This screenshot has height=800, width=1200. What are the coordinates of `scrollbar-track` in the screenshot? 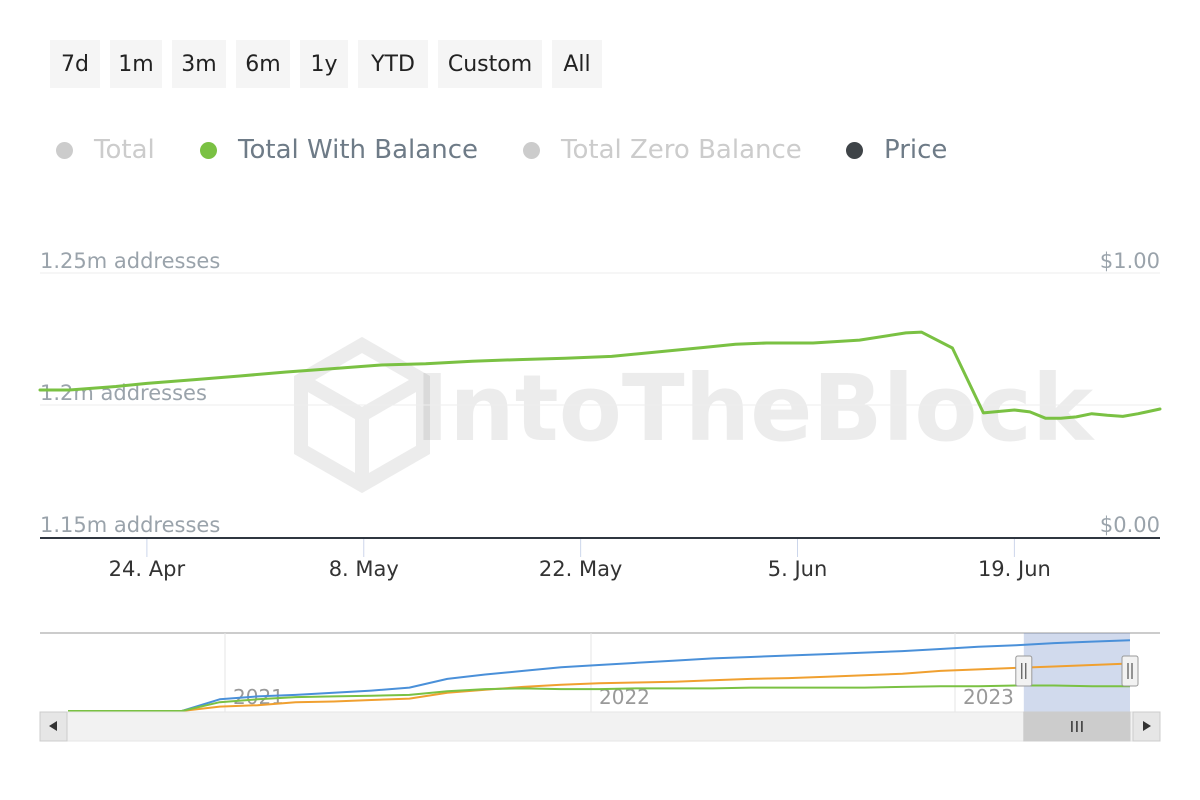 It's located at (600, 726).